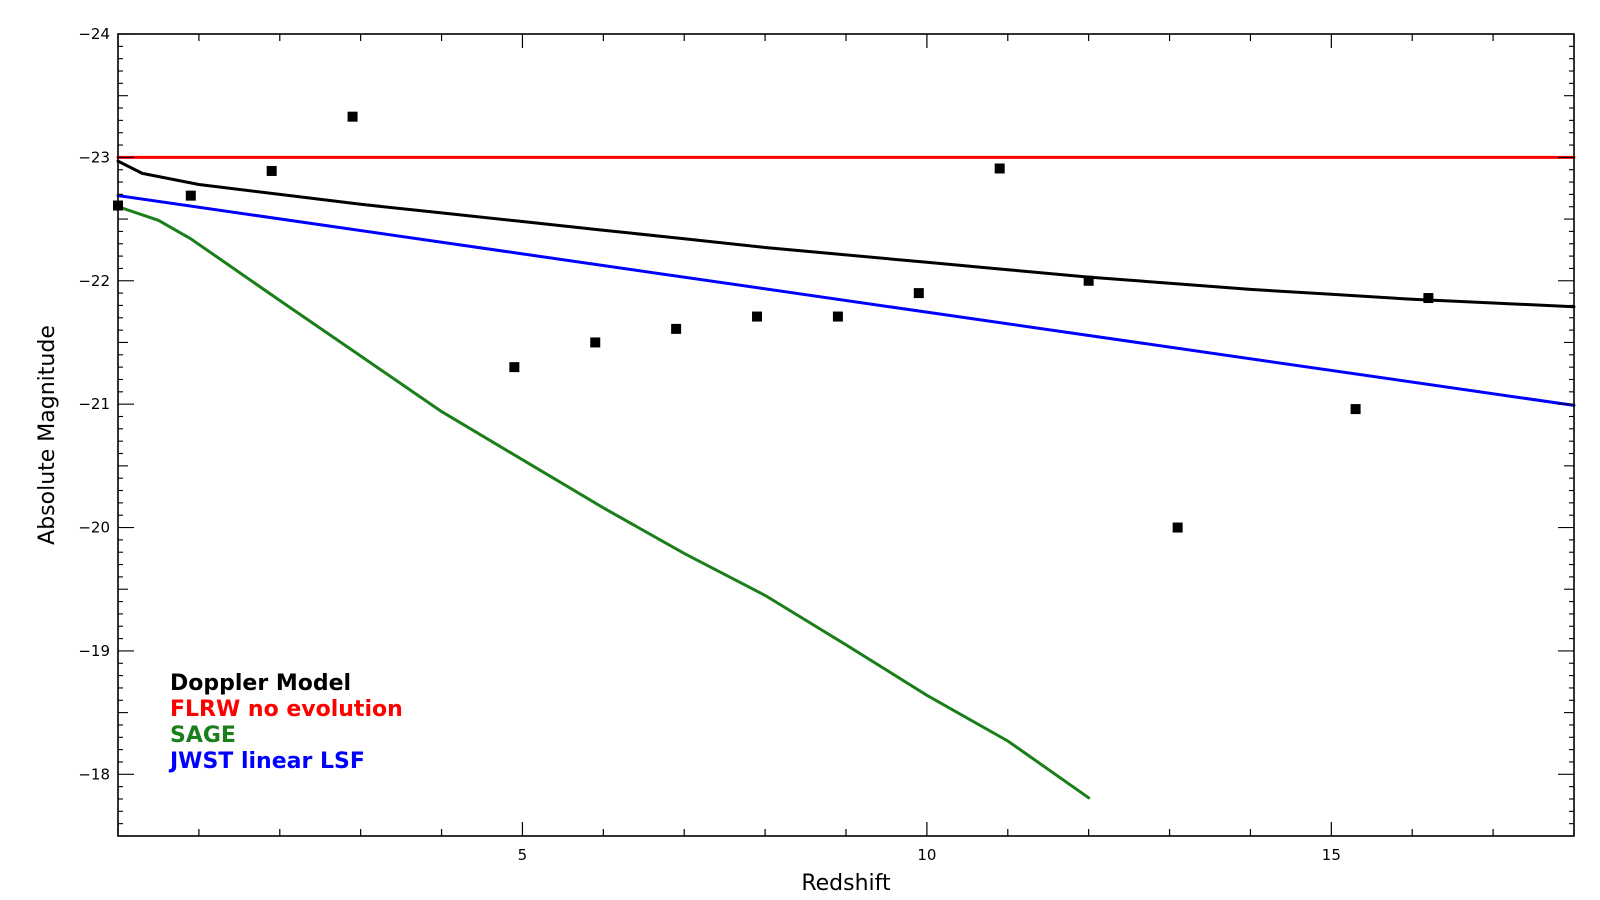 The width and height of the screenshot is (1600, 900). I want to click on x-tick-label: 5, so click(523, 855).